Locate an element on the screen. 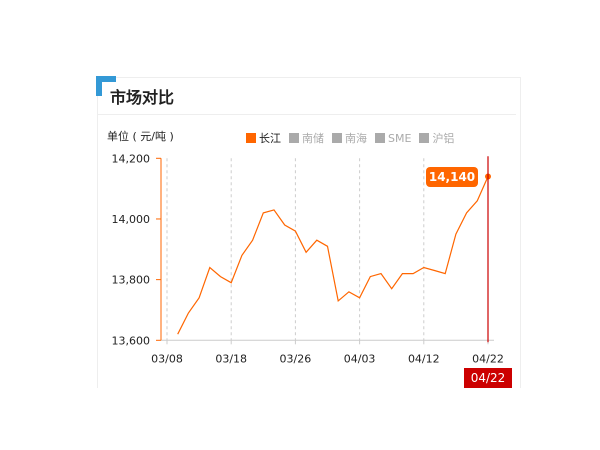 This screenshot has width=600, height=450. x-tick-label: 03/08 is located at coordinates (167, 358).